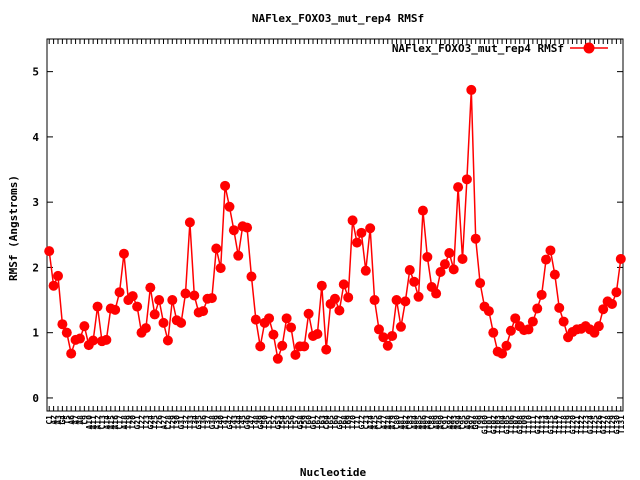 Image resolution: width=640 pixels, height=480 pixels. What do you see at coordinates (120, 422) in the screenshot?
I see `x-tick-label: C17` at bounding box center [120, 422].